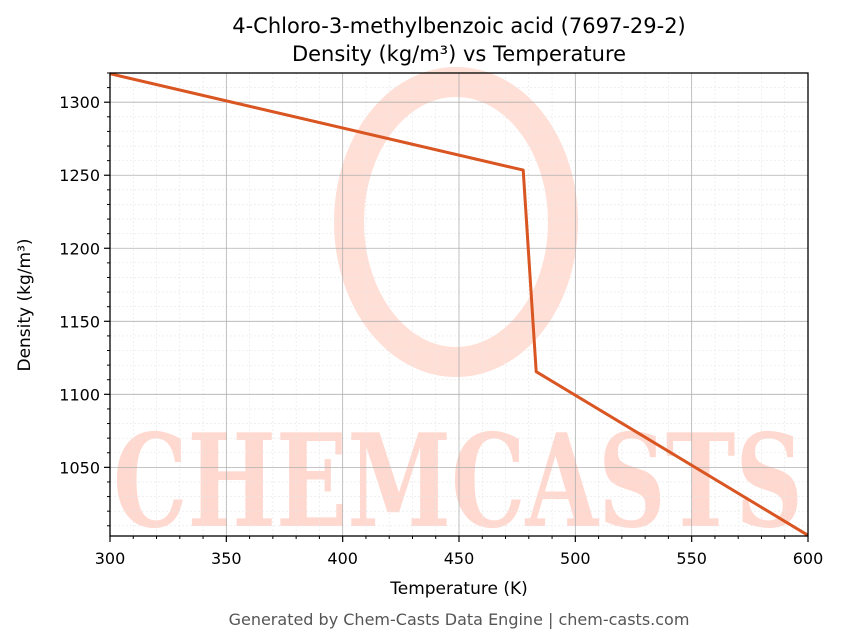 Image resolution: width=843 pixels, height=644 pixels. Describe the element at coordinates (79, 467) in the screenshot. I see `y-tick-label: 1050` at that location.